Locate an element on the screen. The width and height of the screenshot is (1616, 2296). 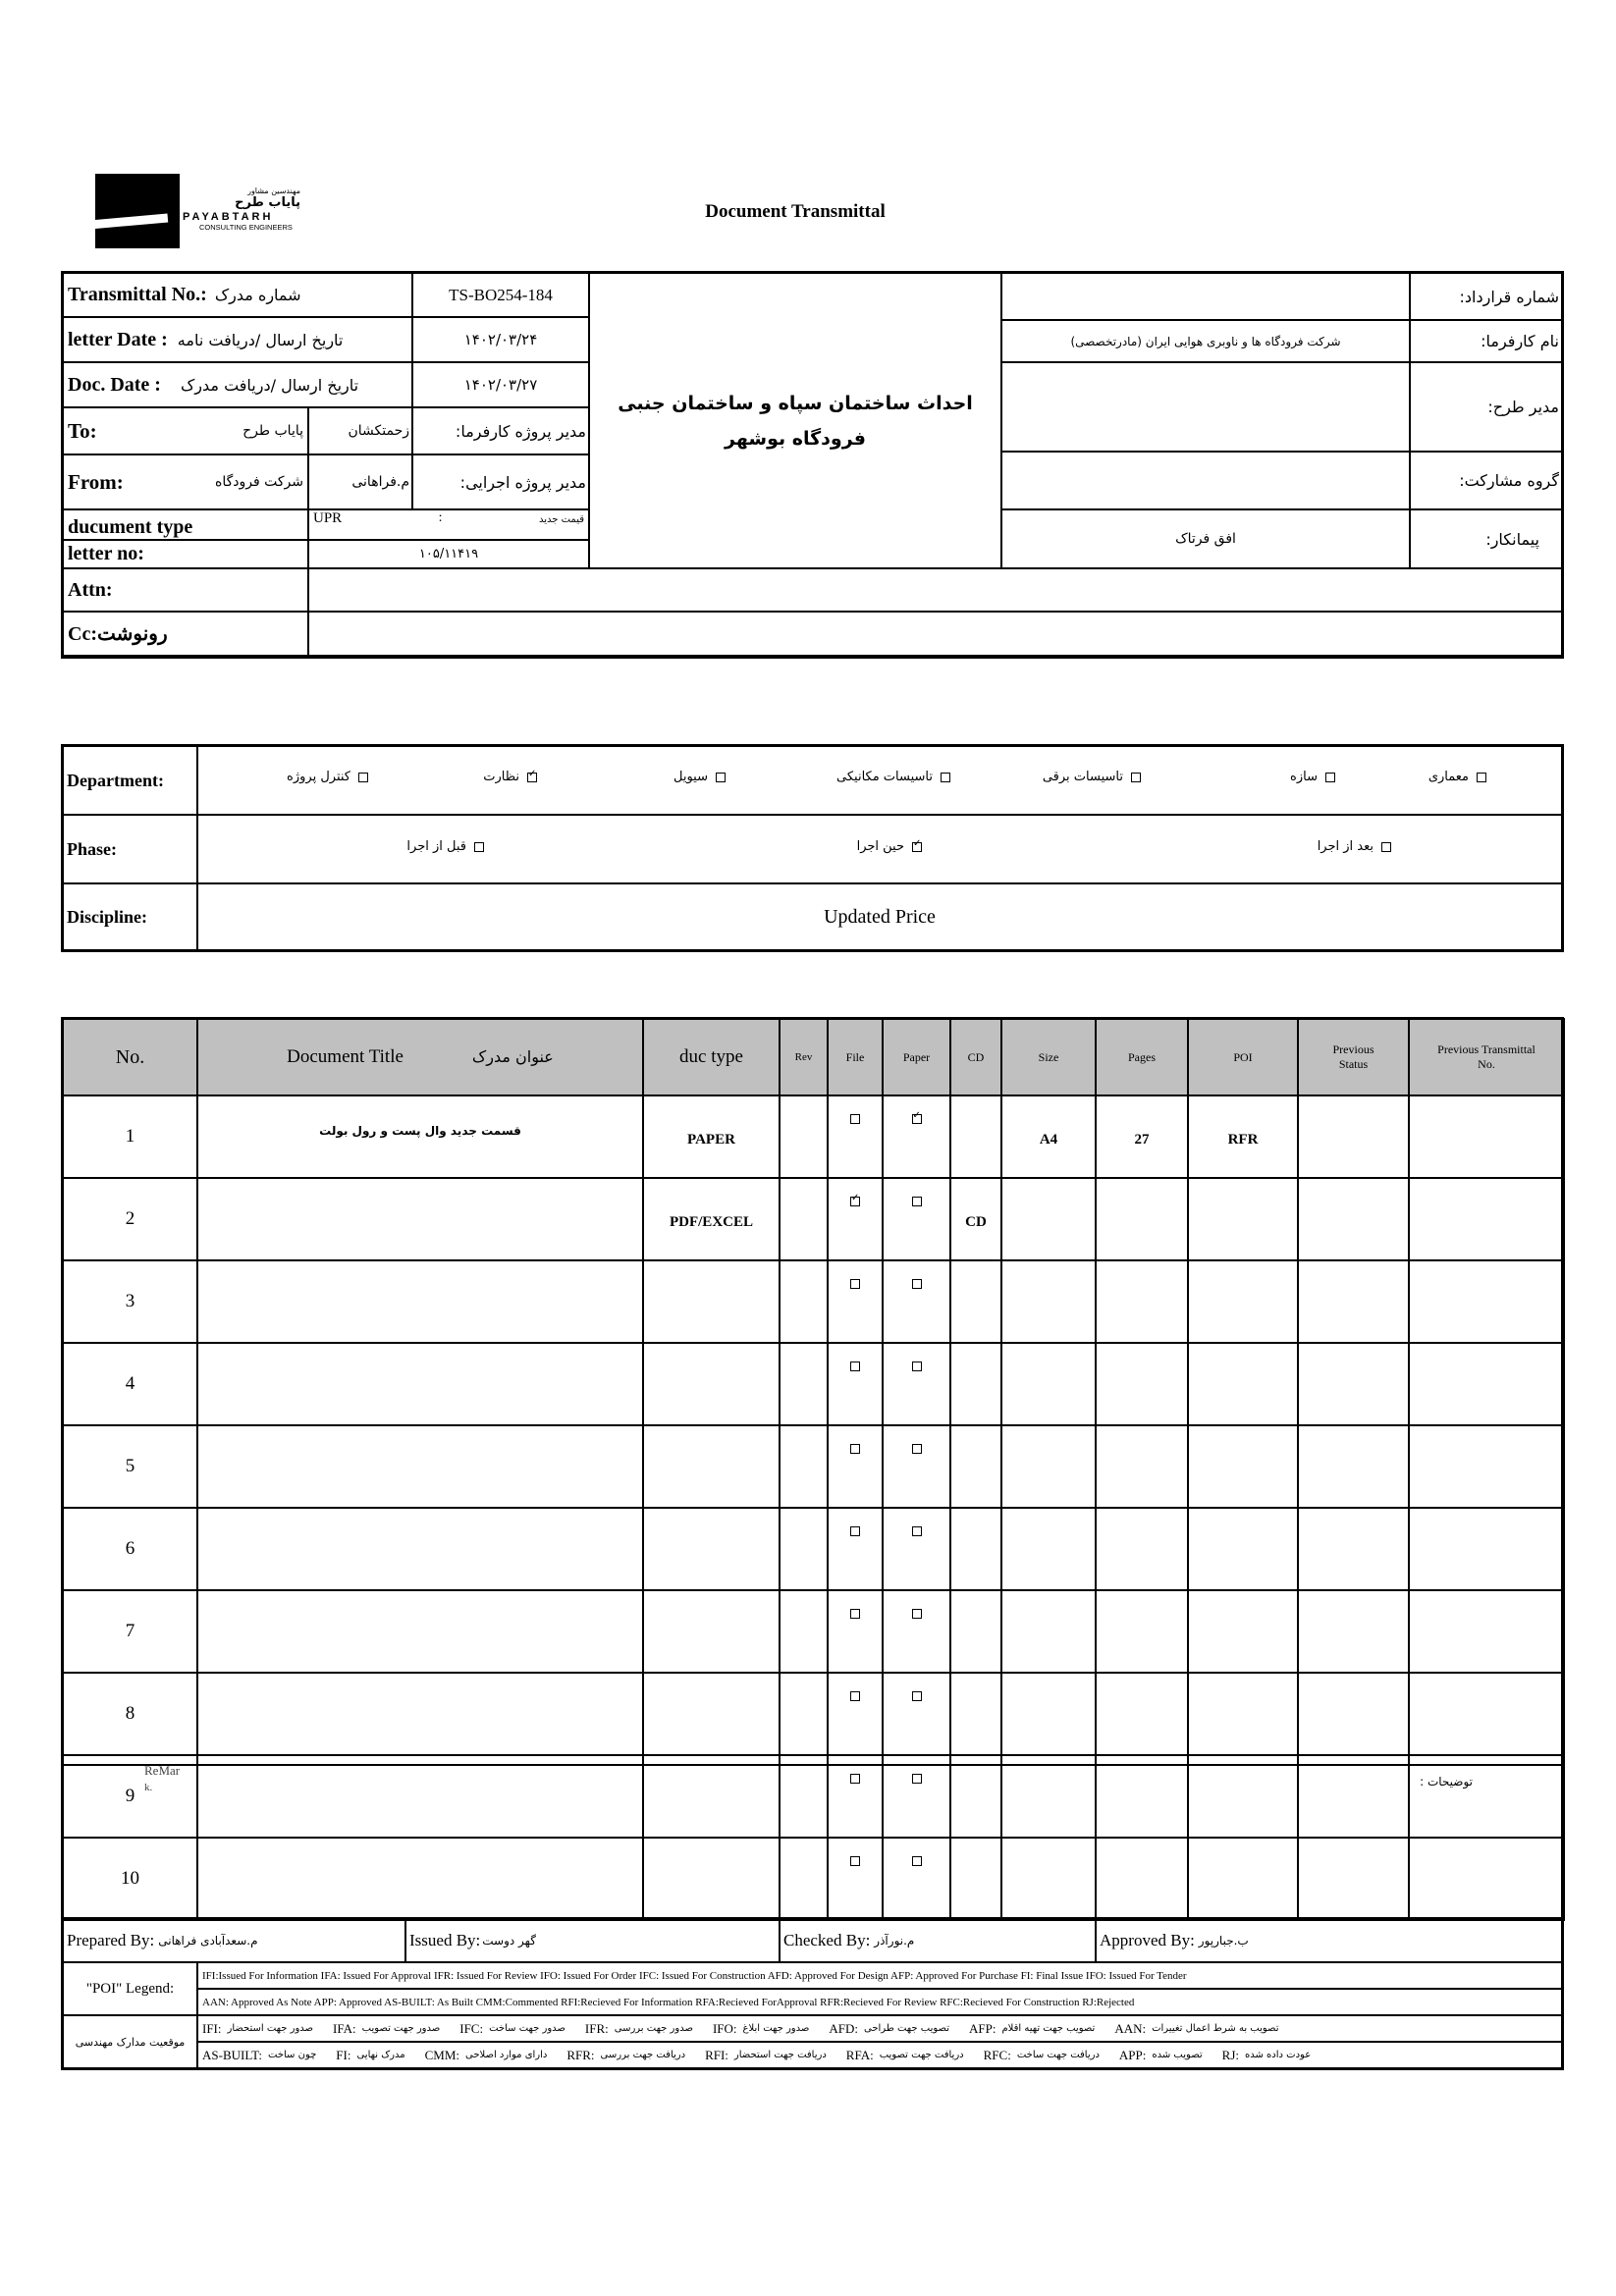
legend-description: چون ساخت is located at coordinates (292, 2055).